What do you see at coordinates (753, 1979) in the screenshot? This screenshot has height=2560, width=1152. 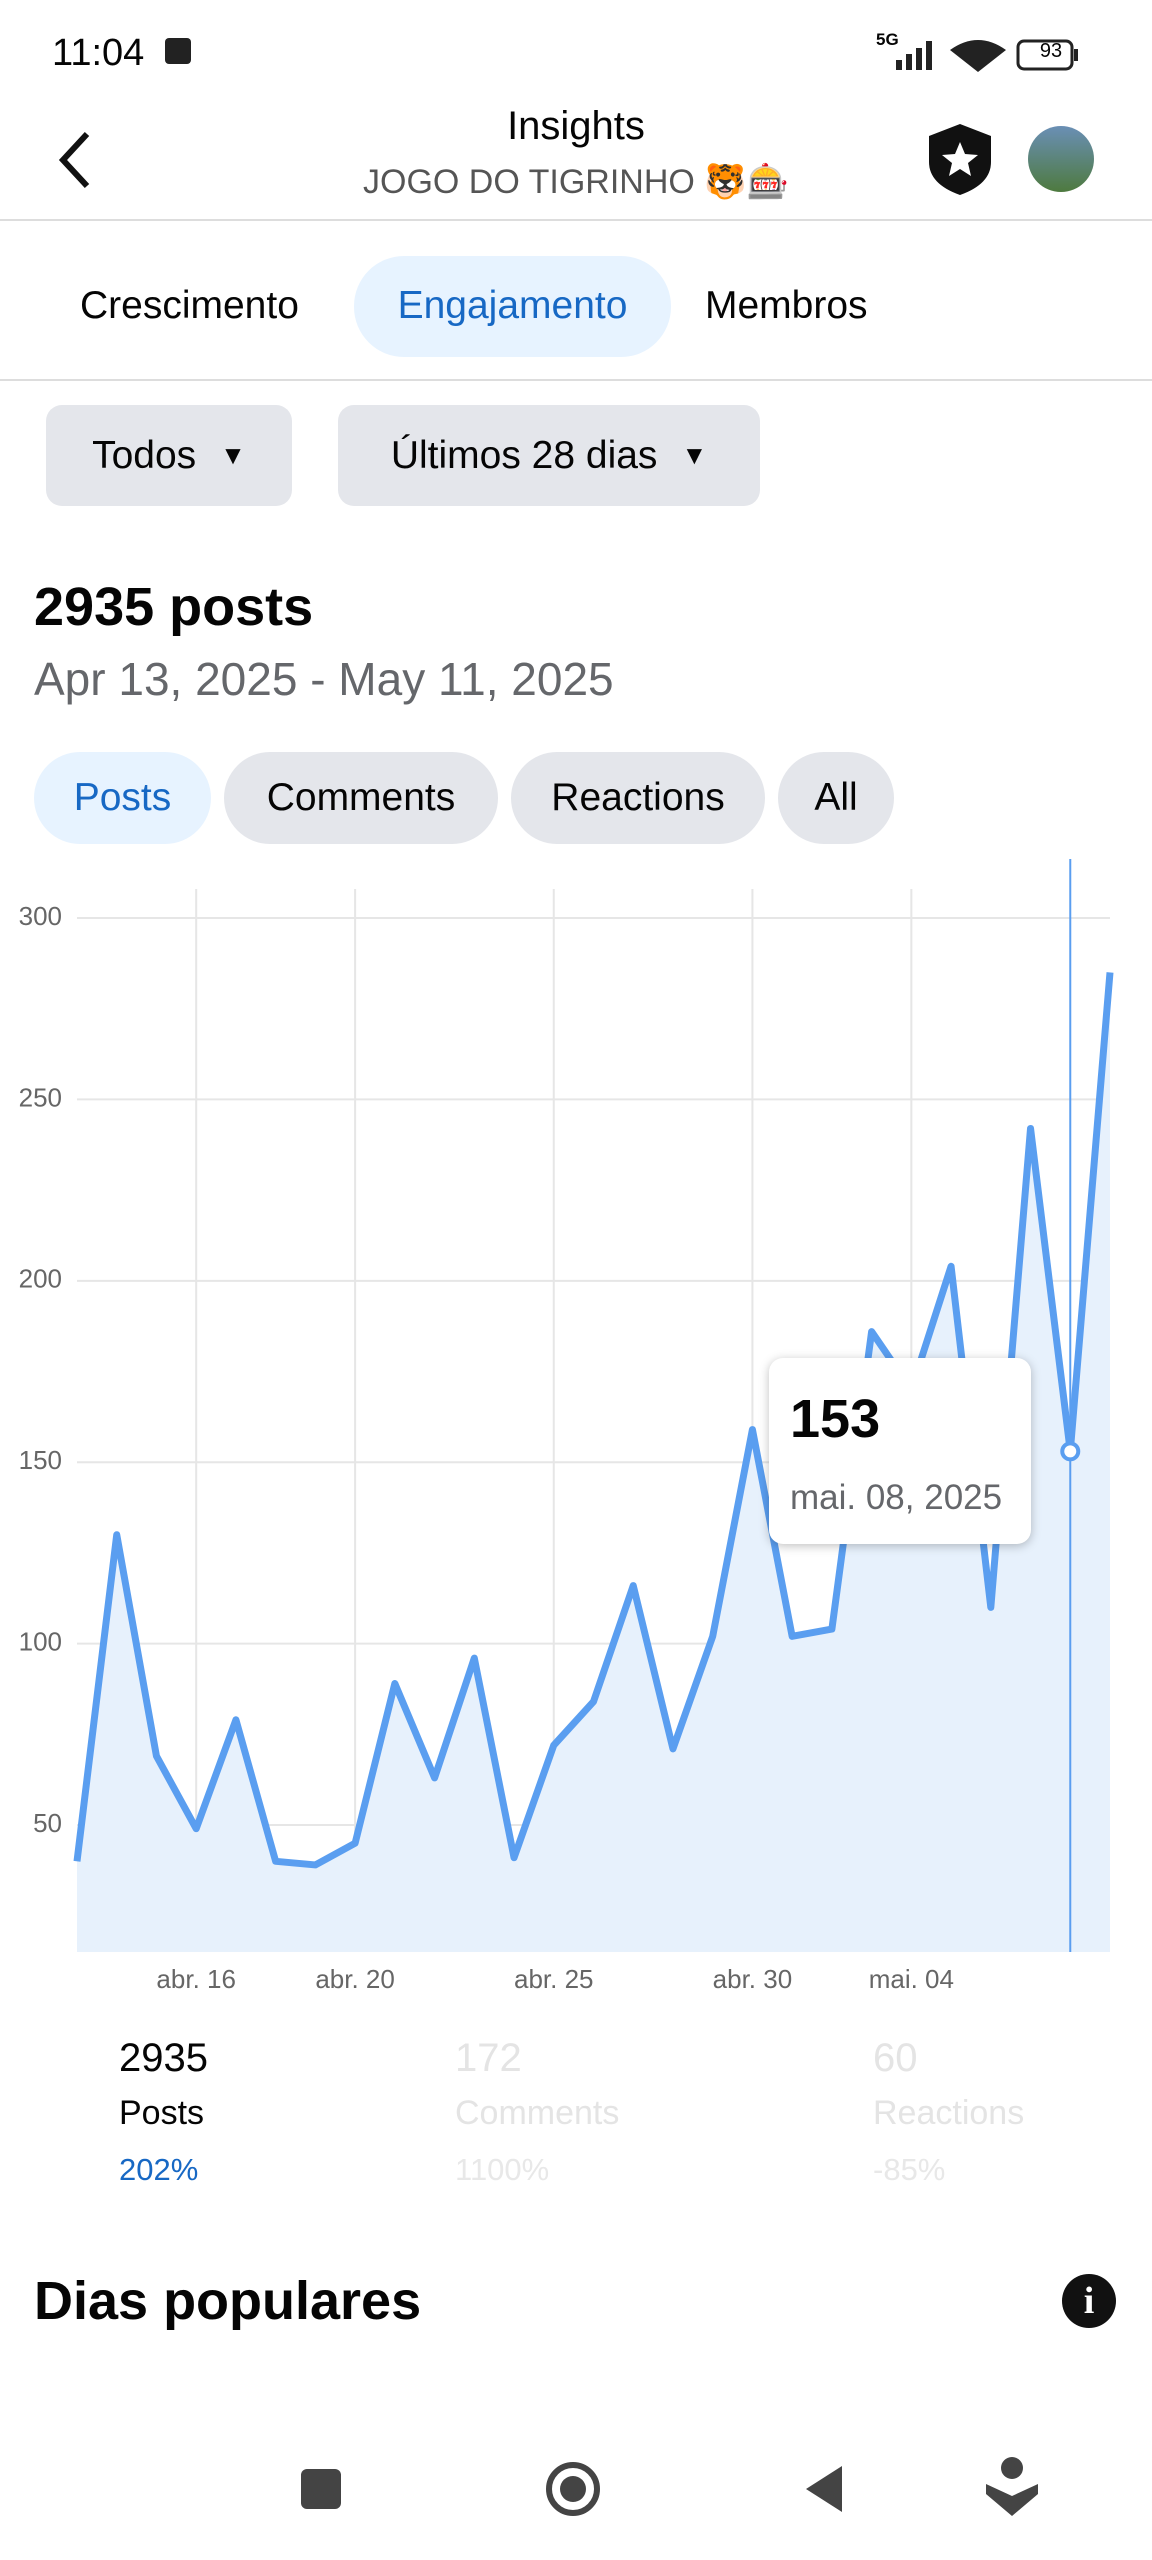 I see `x-tick-label: abr. 30` at bounding box center [753, 1979].